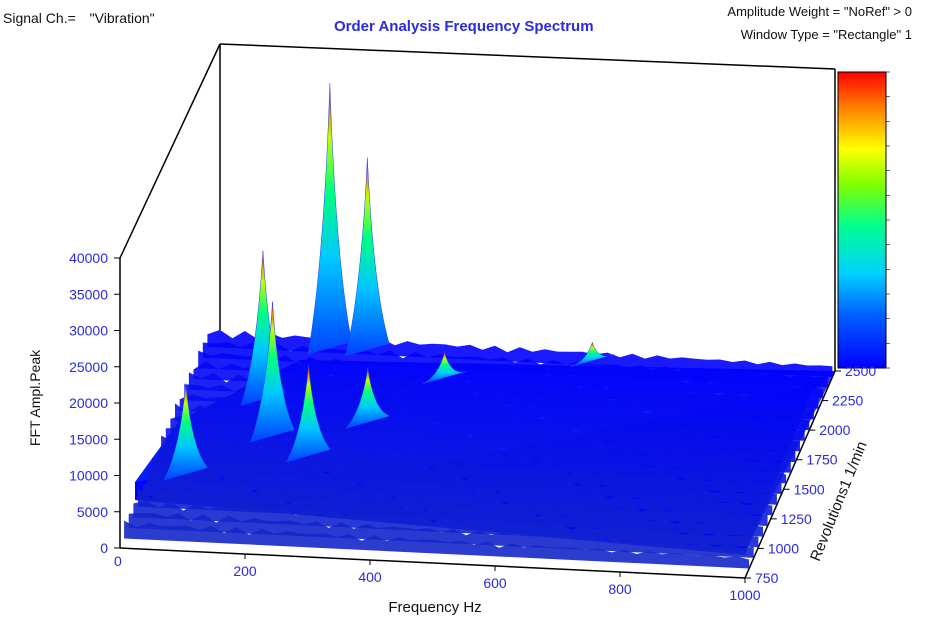  I want to click on z-axis-label: FFT Ampl.Peak, so click(35, 397).